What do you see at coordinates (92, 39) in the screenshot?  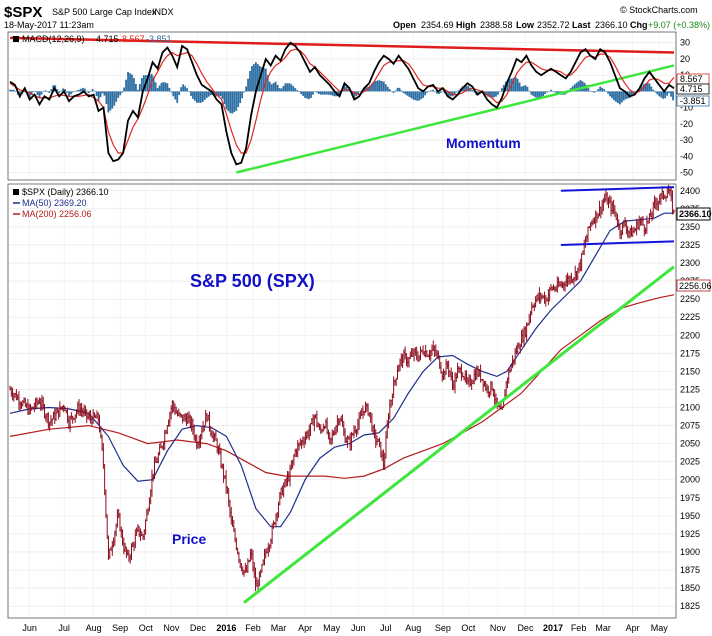 I see `macd-legend: MACD(12,26,9) 4.715 8.567 -3.851` at bounding box center [92, 39].